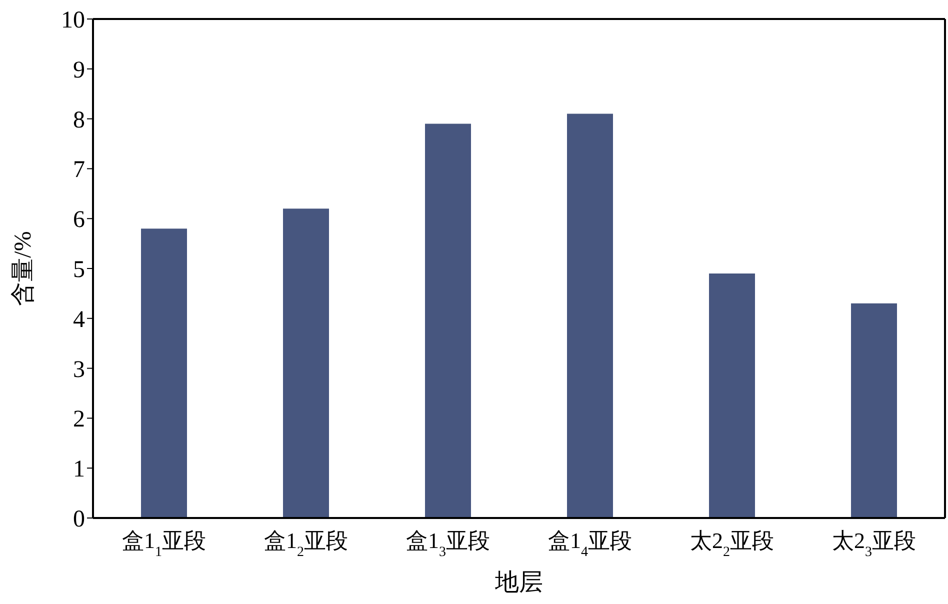 The height and width of the screenshot is (604, 948). Describe the element at coordinates (23, 268) in the screenshot. I see `y-axis-title: 含量/%` at that location.